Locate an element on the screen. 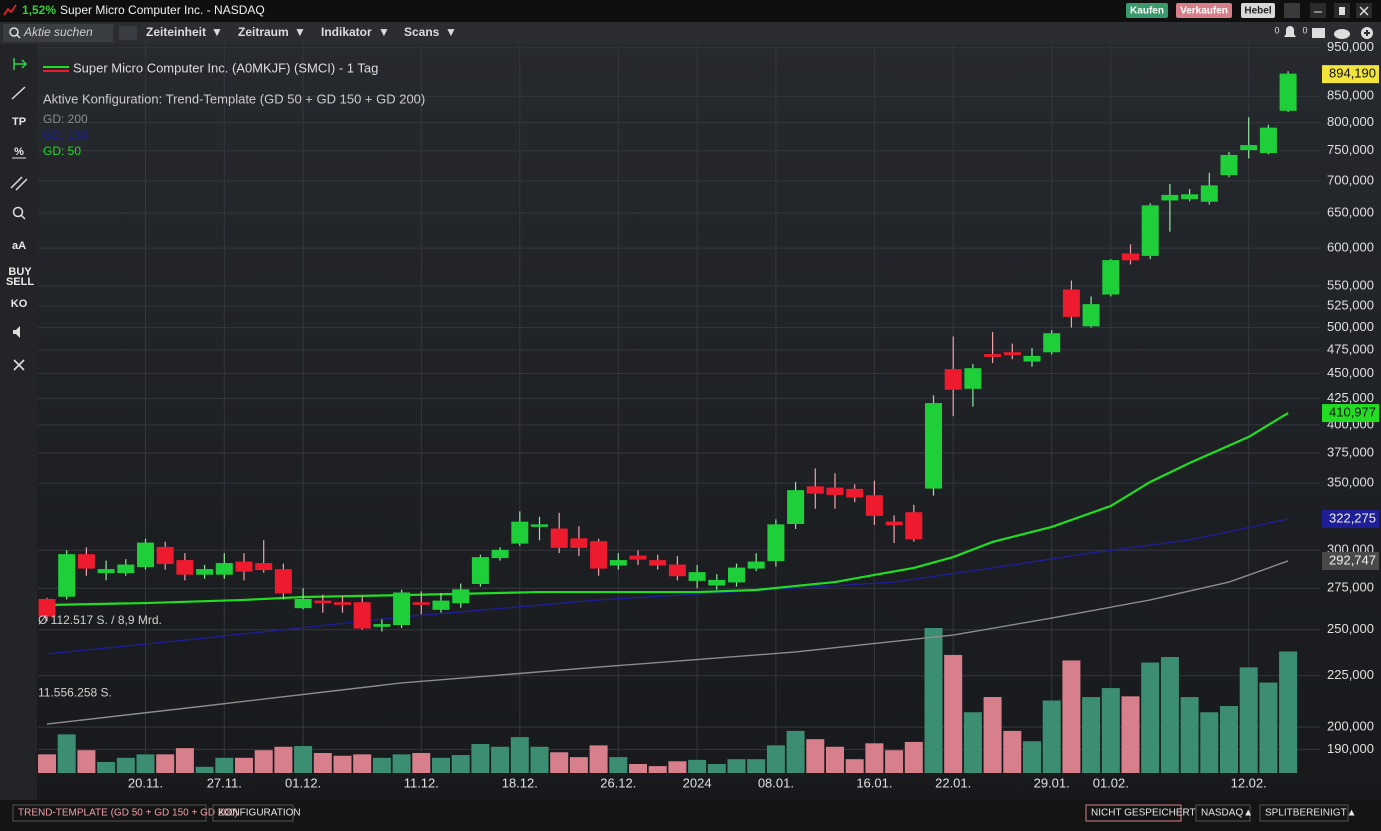 The width and height of the screenshot is (1381, 831). percent-tool: % is located at coordinates (19, 152).